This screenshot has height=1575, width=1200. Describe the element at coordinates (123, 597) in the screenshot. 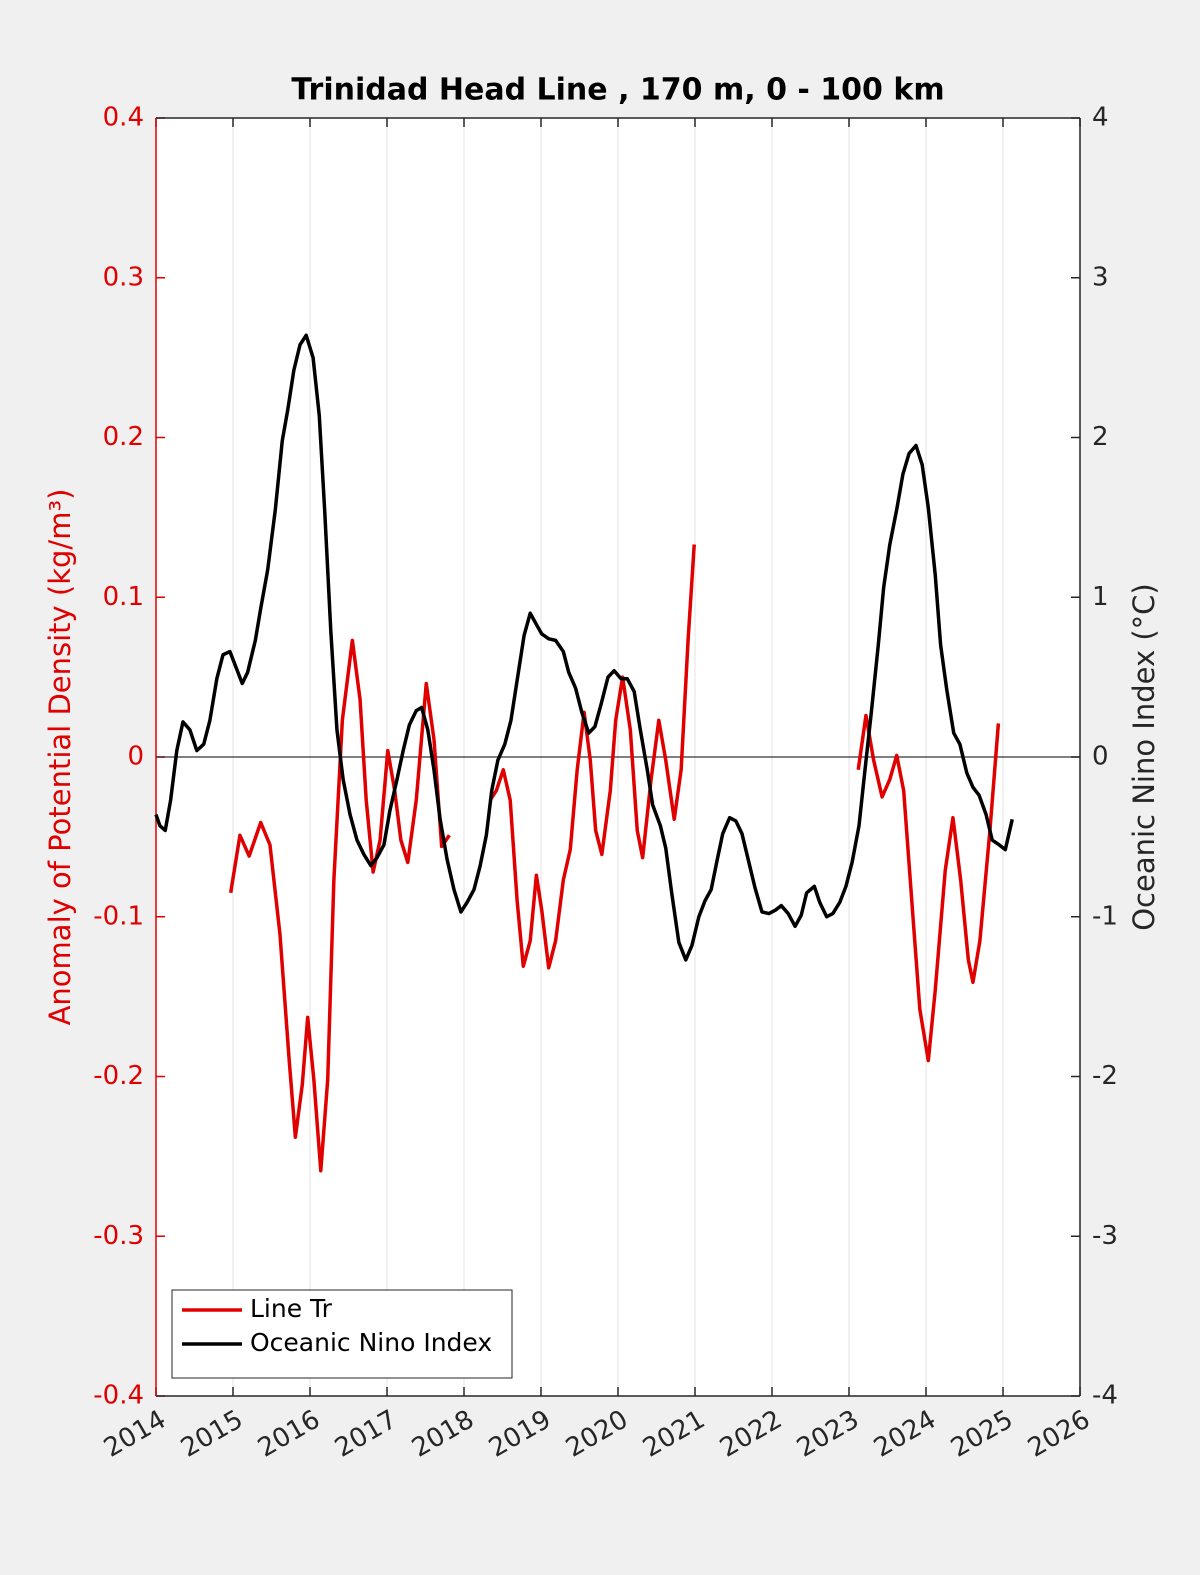

I see `y-tick-label: 0.1` at that location.